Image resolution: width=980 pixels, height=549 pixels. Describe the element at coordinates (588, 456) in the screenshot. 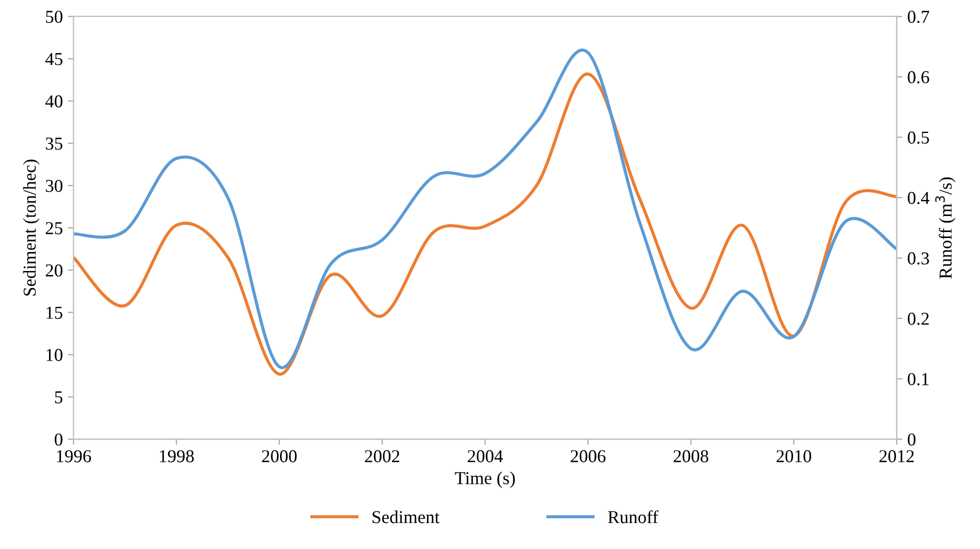

I see `x-tick-label: 2006` at that location.